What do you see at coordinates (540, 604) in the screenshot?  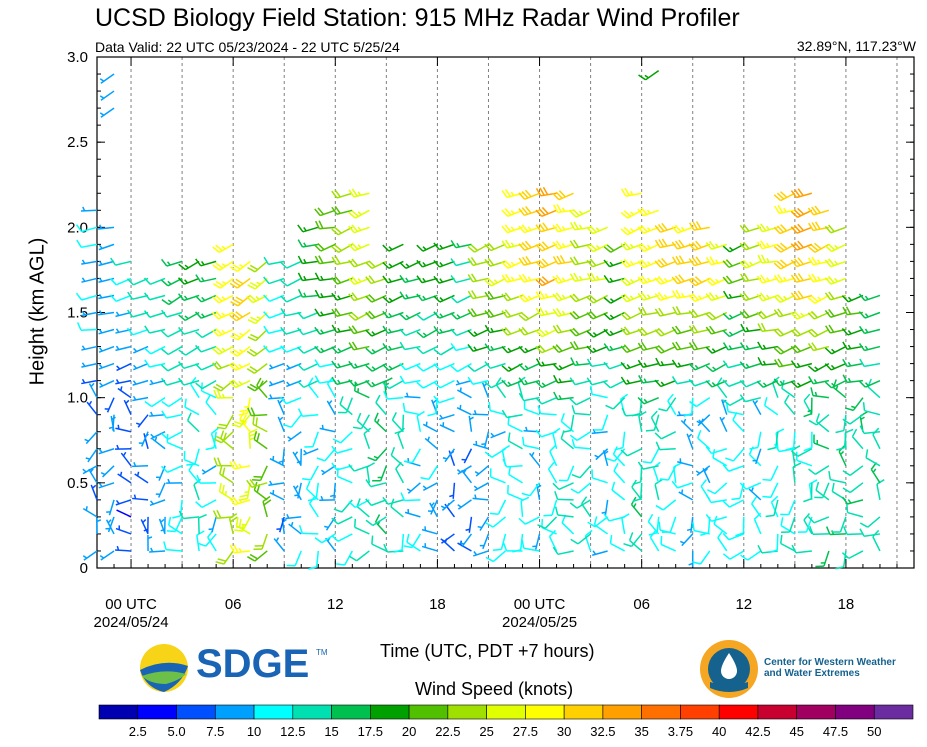 I see `x-tick-label: 00 UTC` at bounding box center [540, 604].